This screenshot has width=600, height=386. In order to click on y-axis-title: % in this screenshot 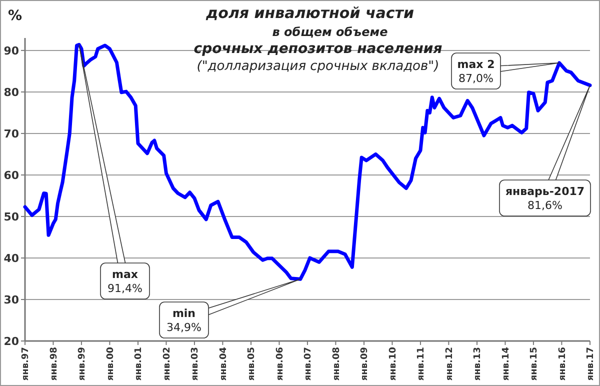, I will do `click(15, 16)`.